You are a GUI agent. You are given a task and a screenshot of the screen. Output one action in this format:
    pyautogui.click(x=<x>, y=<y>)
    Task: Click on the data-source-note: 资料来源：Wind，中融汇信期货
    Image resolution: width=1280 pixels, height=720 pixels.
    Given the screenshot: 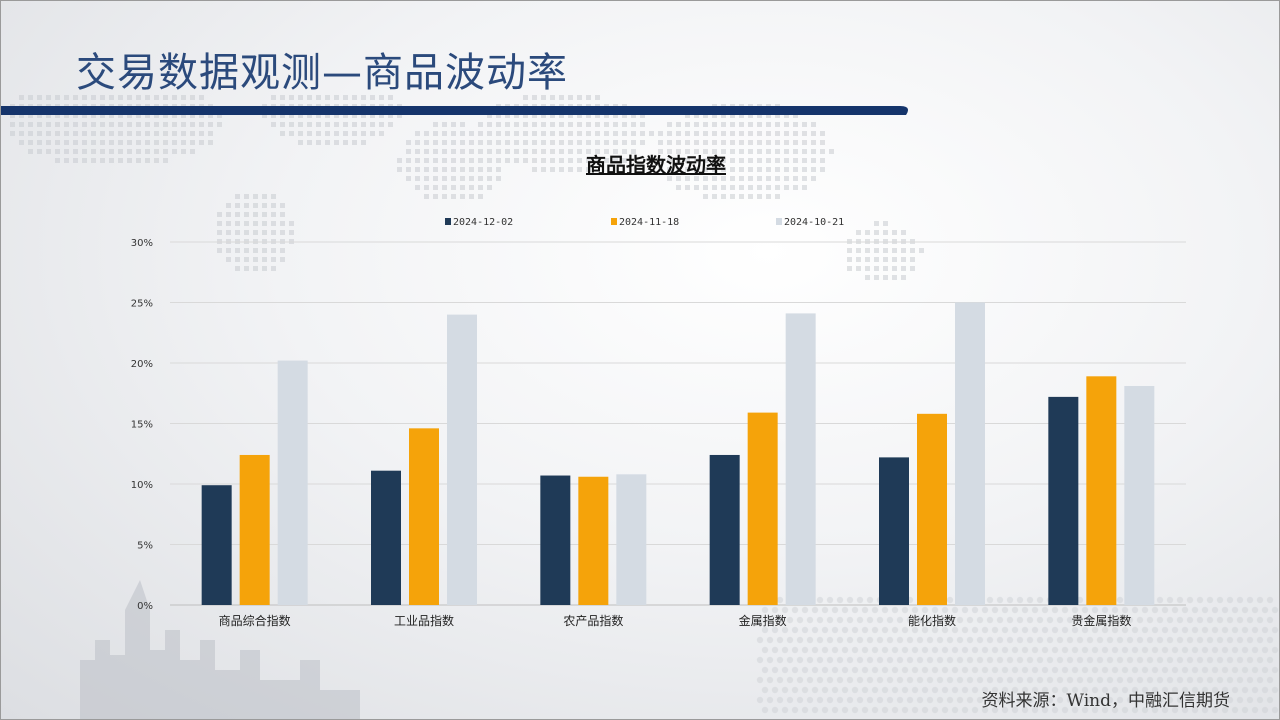 What is the action you would take?
    pyautogui.click(x=1105, y=701)
    